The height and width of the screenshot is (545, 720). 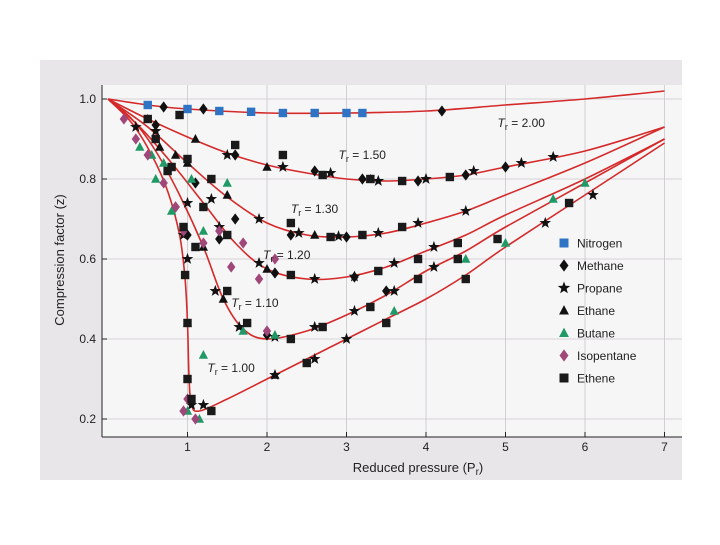 I want to click on legend-butane-marker, so click(x=564, y=332).